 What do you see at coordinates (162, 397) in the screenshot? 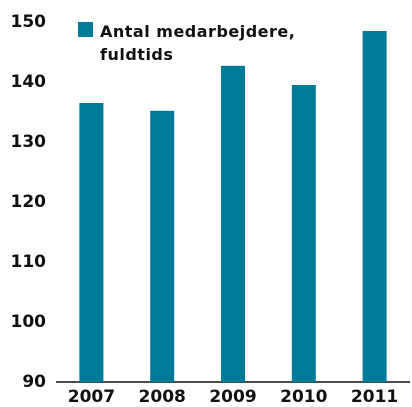
I see `x-tick-label: 2008` at bounding box center [162, 397].